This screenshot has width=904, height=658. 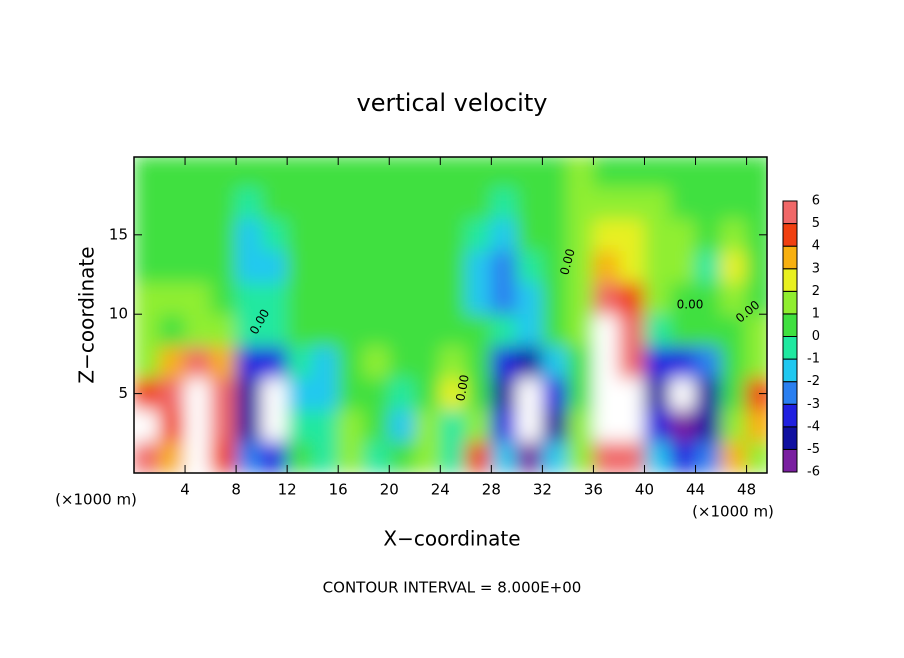 What do you see at coordinates (813, 426) in the screenshot?
I see `colorbar-label: -4` at bounding box center [813, 426].